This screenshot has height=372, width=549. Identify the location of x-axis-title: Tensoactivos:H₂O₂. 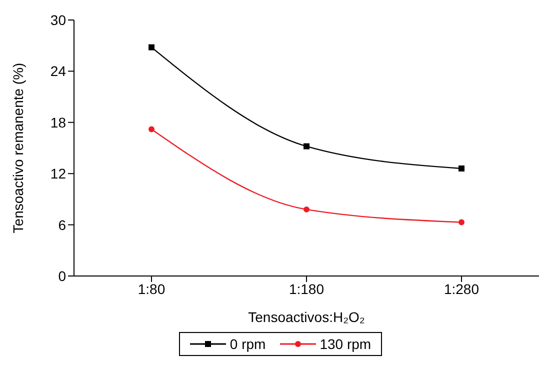
(306, 317).